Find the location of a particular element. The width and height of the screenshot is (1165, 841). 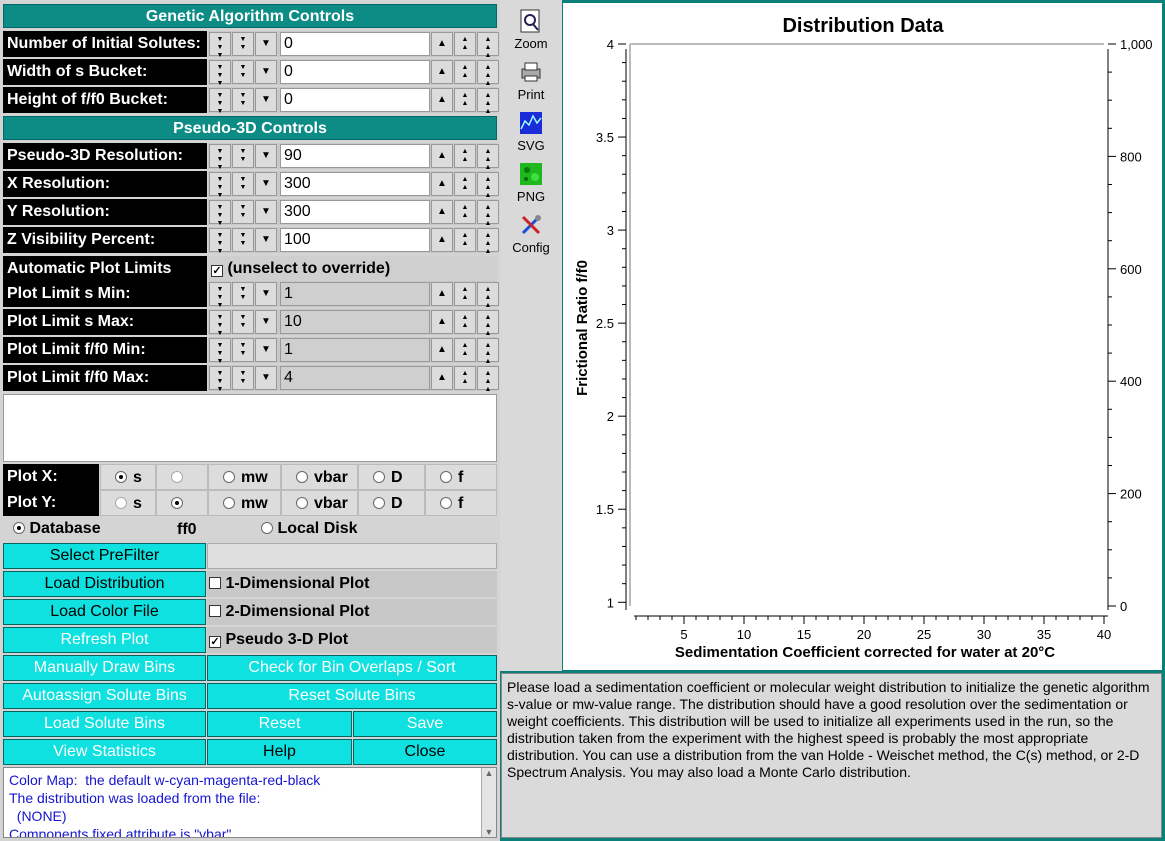

manually-draw-bins-button: Manually Draw Bins is located at coordinates (104, 668).